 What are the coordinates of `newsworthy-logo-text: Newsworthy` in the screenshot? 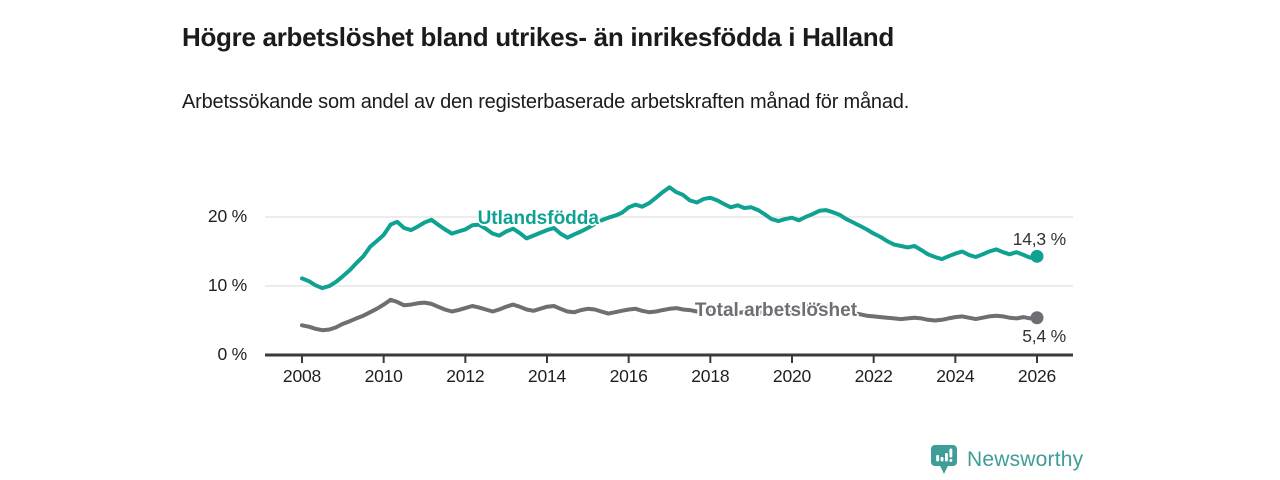 It's located at (1025, 459).